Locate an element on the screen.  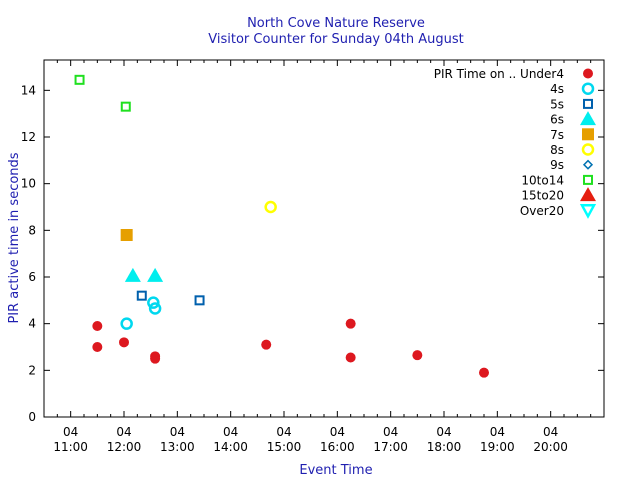
chart-title: North Cove Nature Reserve is located at coordinates (336, 23).